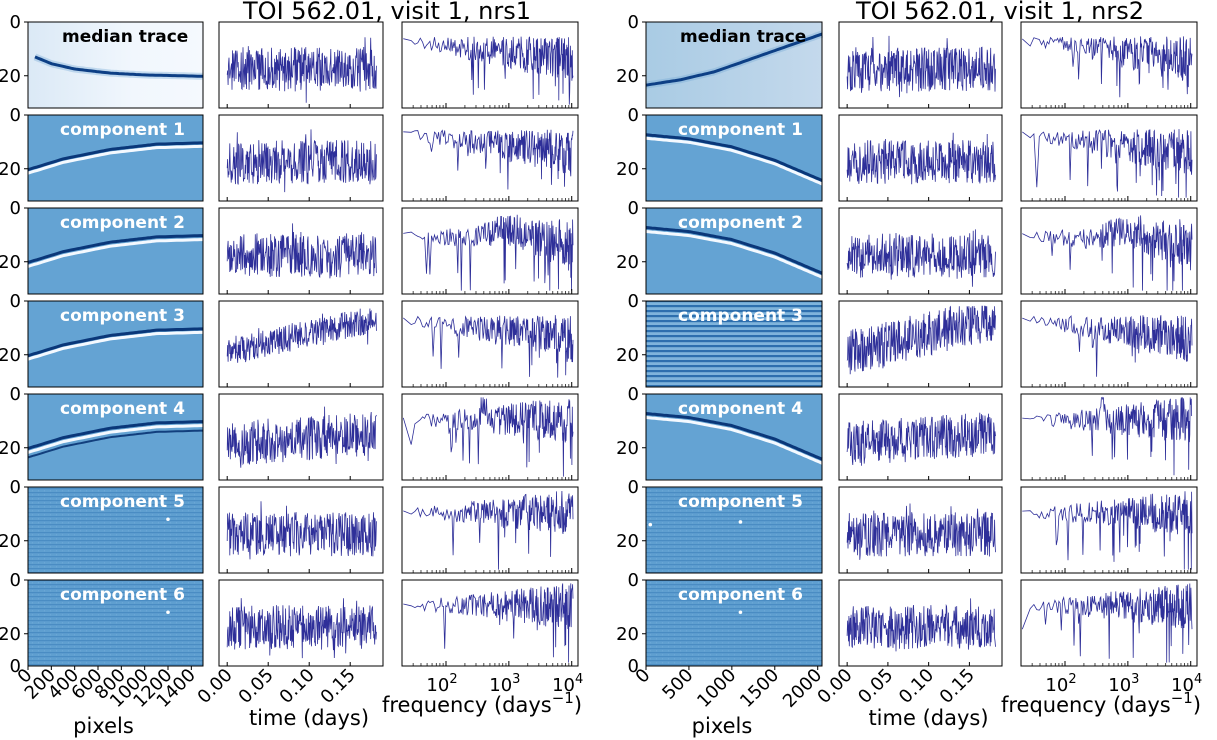  What do you see at coordinates (516, 679) in the screenshot?
I see `tick-exponent: 3` at bounding box center [516, 679].